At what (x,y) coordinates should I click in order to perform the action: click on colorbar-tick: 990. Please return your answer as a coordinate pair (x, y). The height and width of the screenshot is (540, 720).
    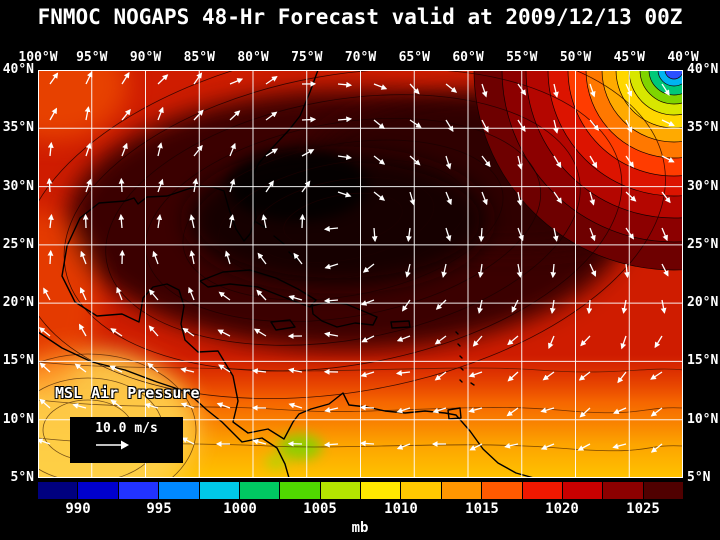
    Looking at the image, I should click on (78, 509).